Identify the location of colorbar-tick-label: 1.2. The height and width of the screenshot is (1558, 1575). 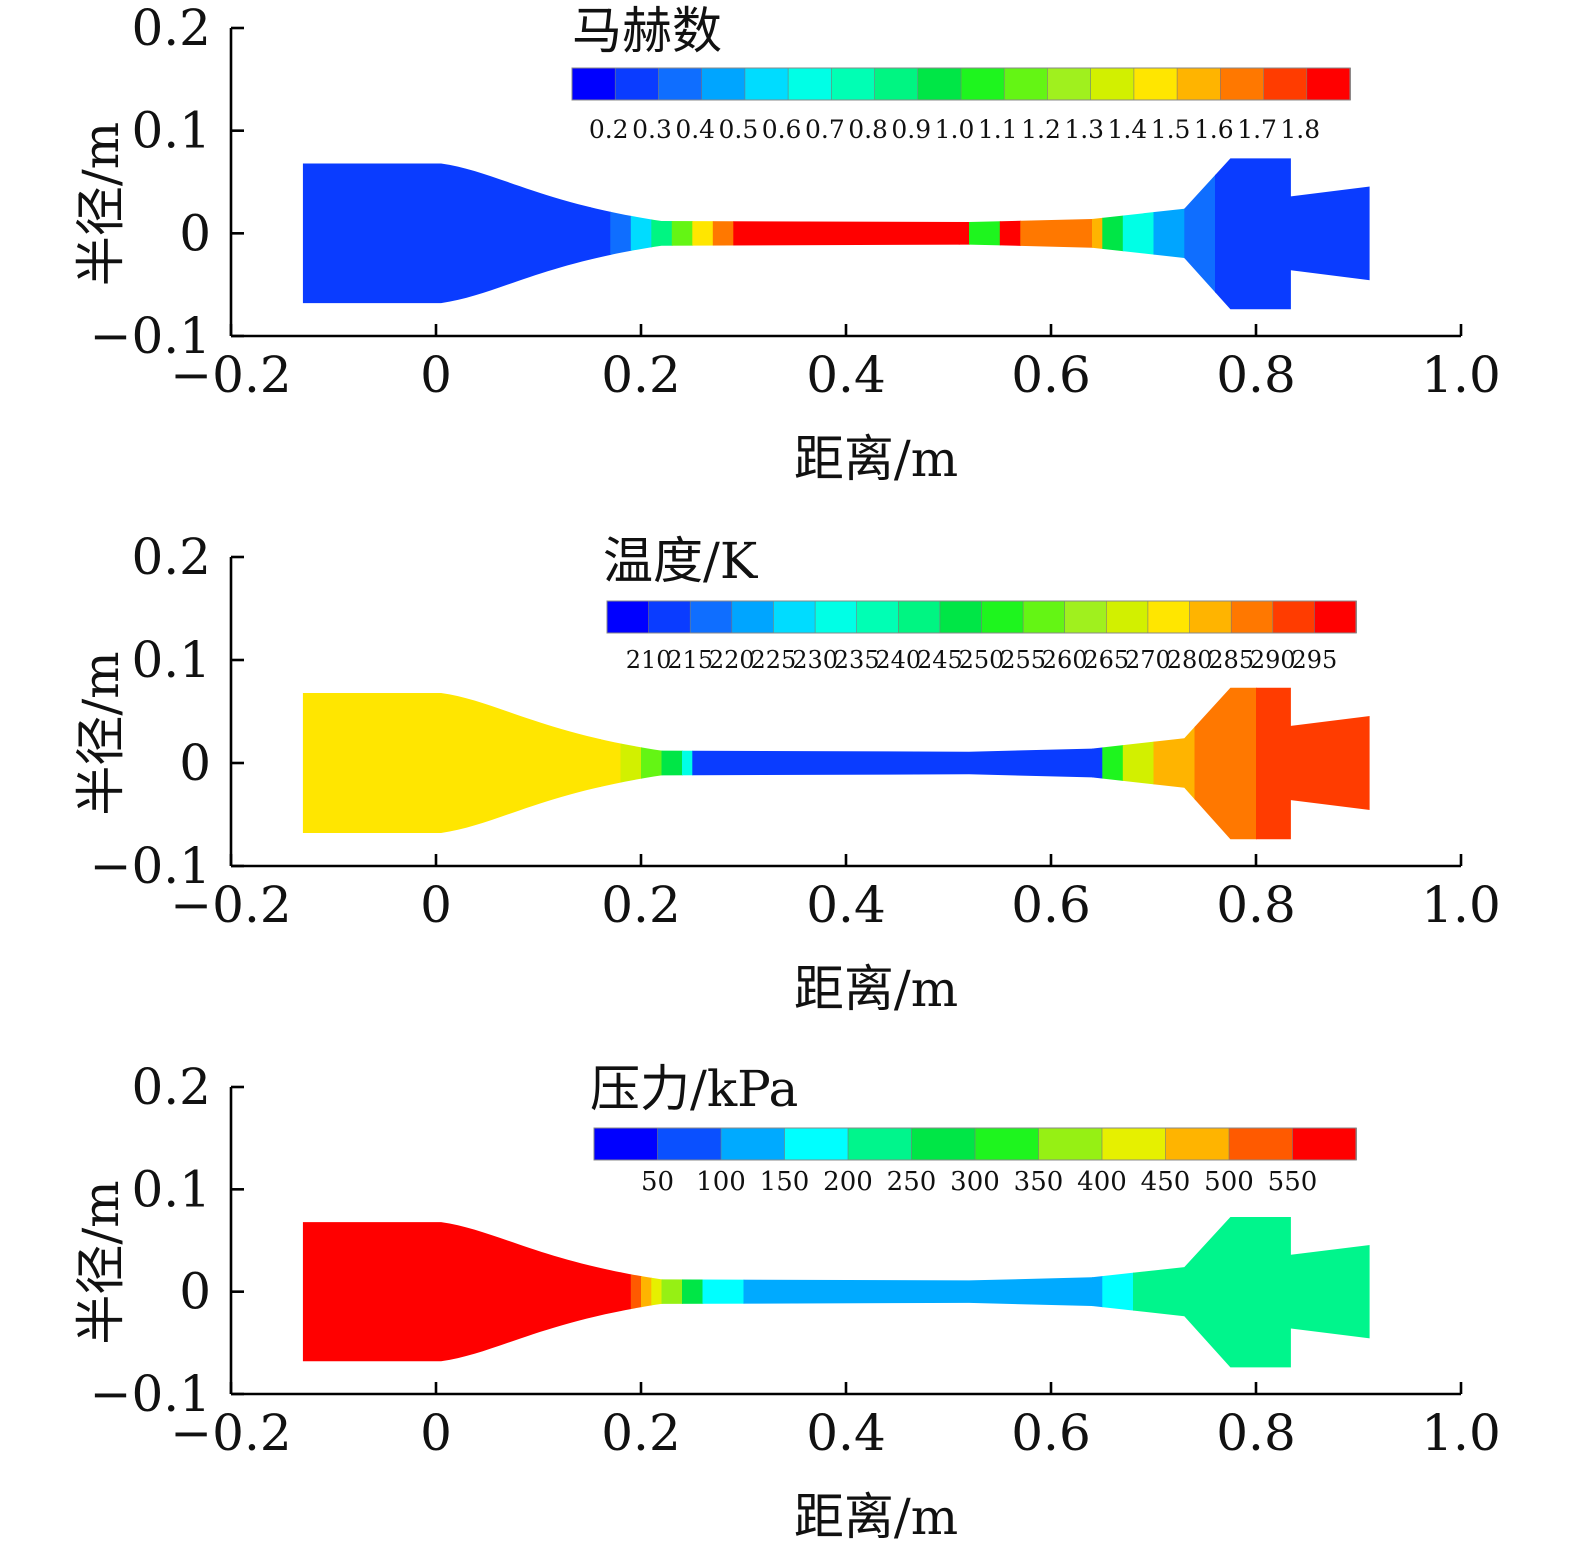
(1041, 129).